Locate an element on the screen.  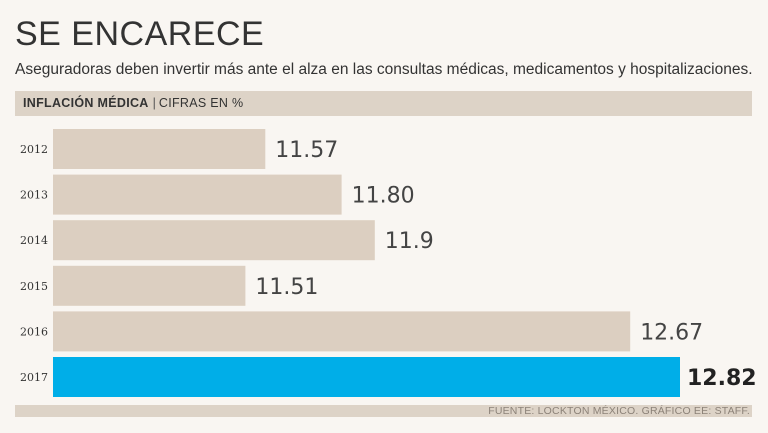
y-tick-2013: 2013 is located at coordinates (34, 195).